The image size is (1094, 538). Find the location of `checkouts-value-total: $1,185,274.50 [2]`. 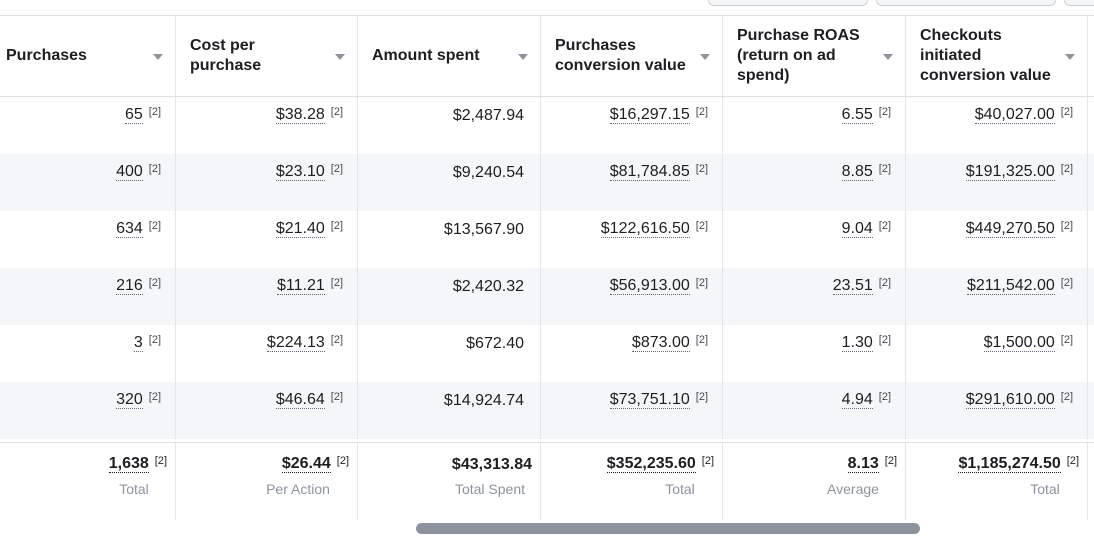

checkouts-value-total: $1,185,274.50 [2] is located at coordinates (1018, 464).